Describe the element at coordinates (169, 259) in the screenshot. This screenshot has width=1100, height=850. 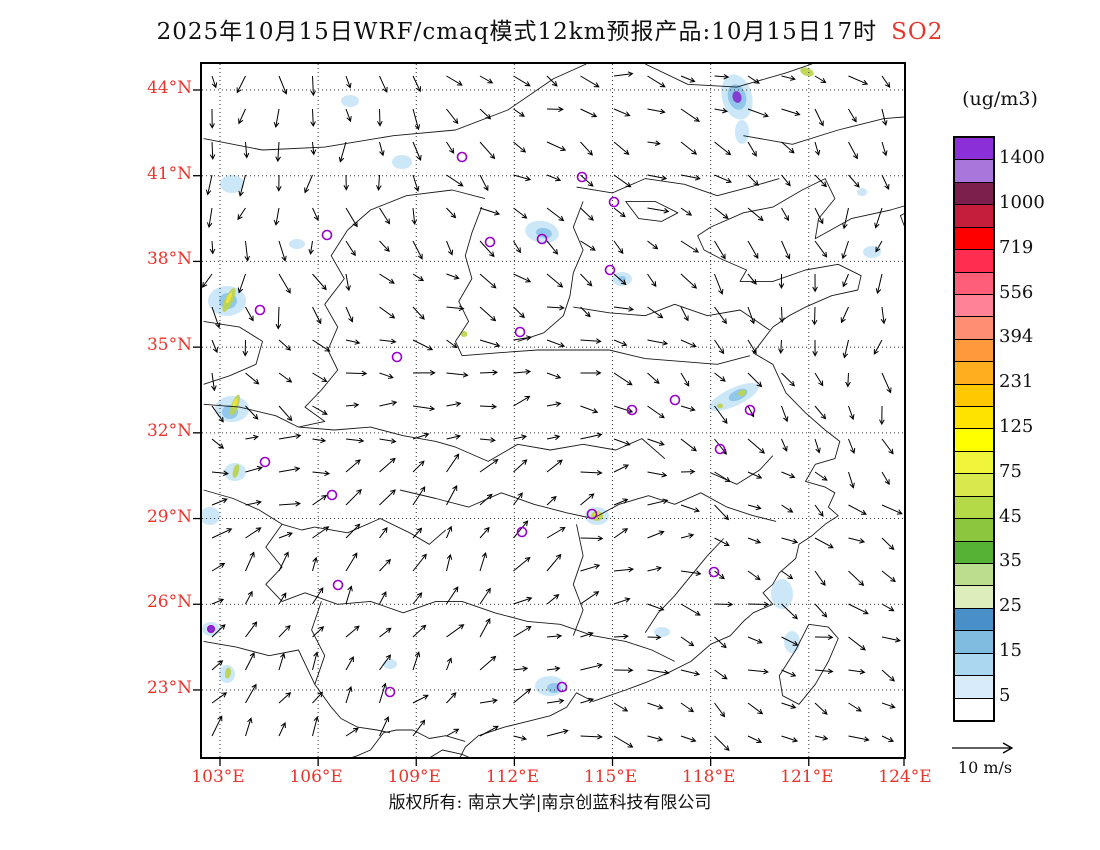
I see `lat-tick-label: 38°N` at that location.